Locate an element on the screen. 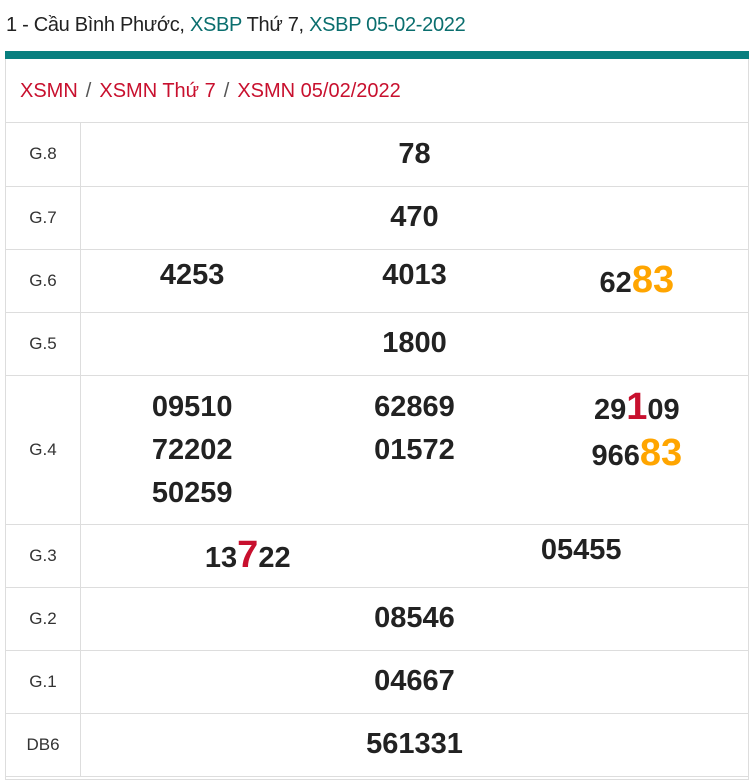 The image size is (754, 780). row-g2: G.2 08546 is located at coordinates (377, 619).